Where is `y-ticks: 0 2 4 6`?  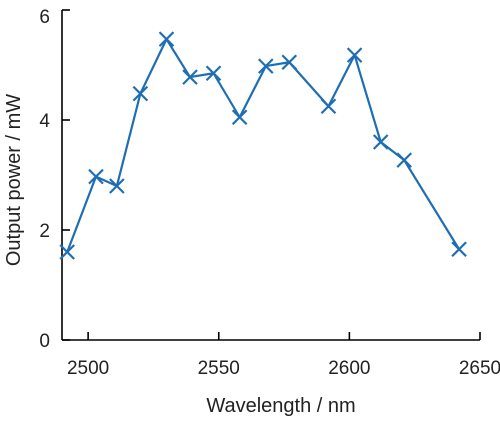
y-ticks: 0 2 4 6 is located at coordinates (54, 179).